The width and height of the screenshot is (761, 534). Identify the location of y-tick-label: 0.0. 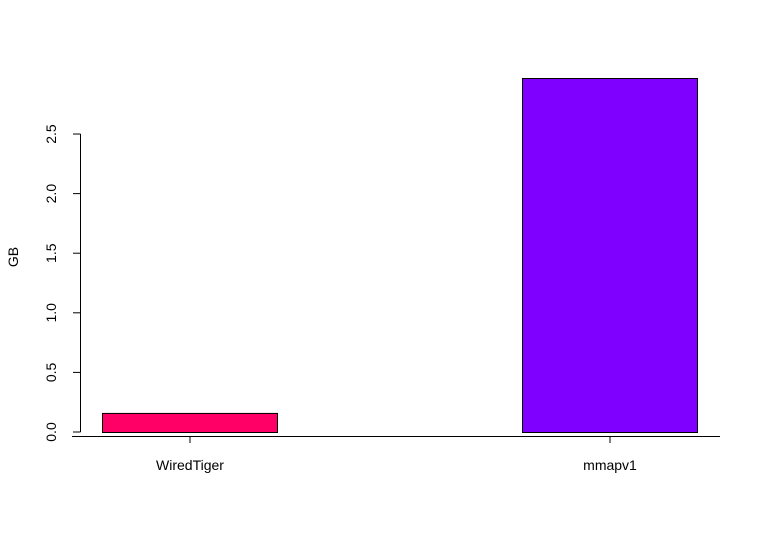
(51, 432).